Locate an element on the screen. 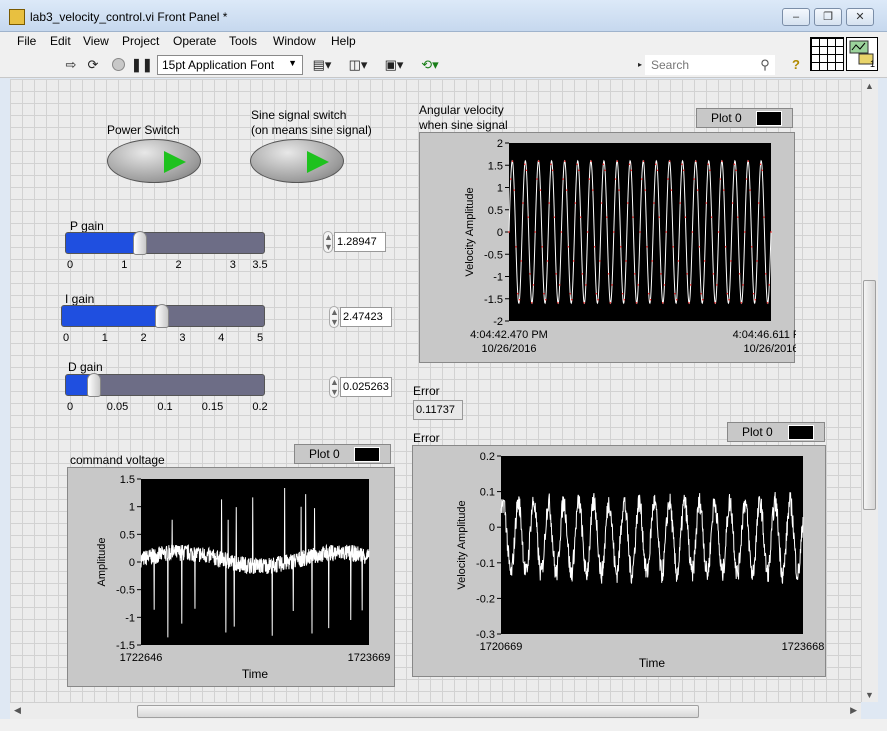 This screenshot has height=731, width=887. slider-track is located at coordinates (165, 243).